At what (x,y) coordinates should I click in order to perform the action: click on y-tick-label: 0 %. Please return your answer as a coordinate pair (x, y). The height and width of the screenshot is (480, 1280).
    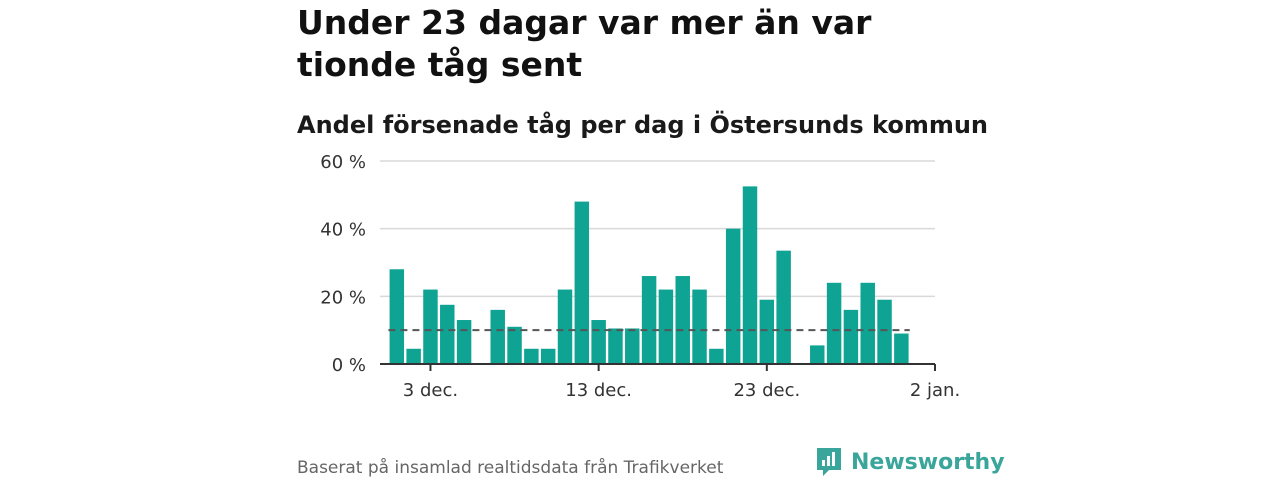
    Looking at the image, I should click on (349, 365).